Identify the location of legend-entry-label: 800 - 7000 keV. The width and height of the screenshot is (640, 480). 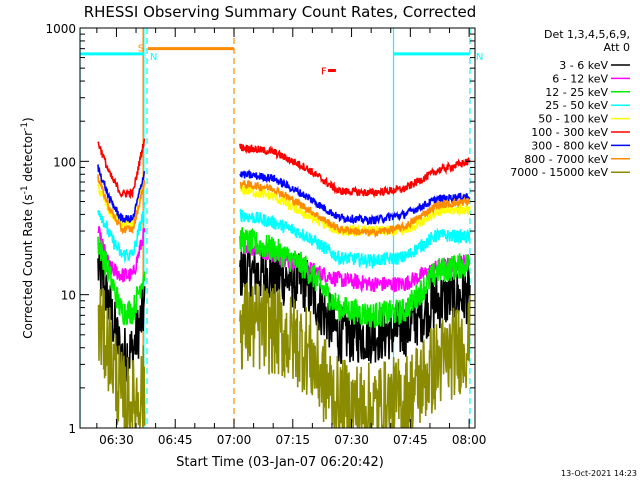
(566, 159).